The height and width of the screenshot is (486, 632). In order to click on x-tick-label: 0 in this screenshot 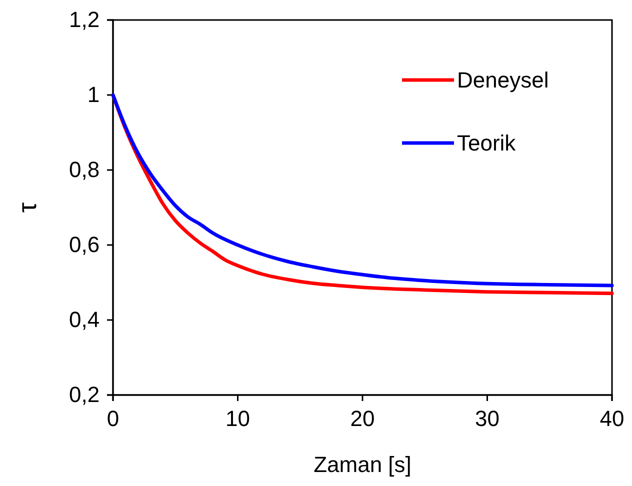, I will do `click(113, 418)`.